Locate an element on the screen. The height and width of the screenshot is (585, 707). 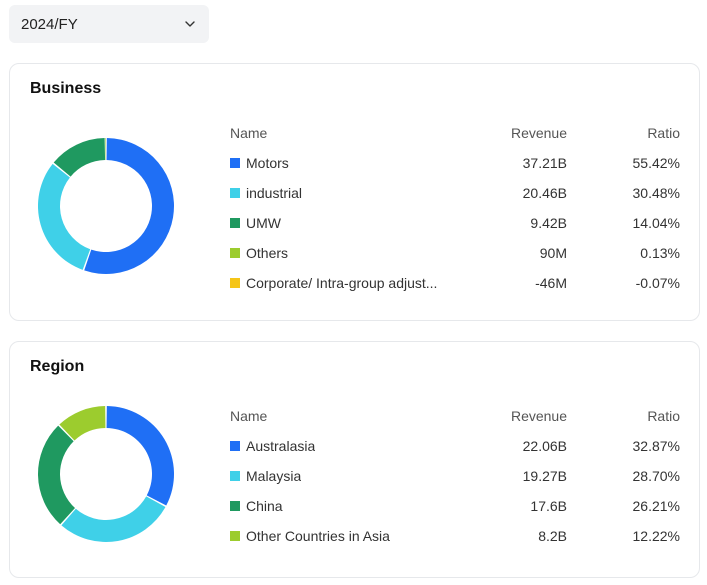
business-row: Others 90M 0.13% is located at coordinates (456, 253).